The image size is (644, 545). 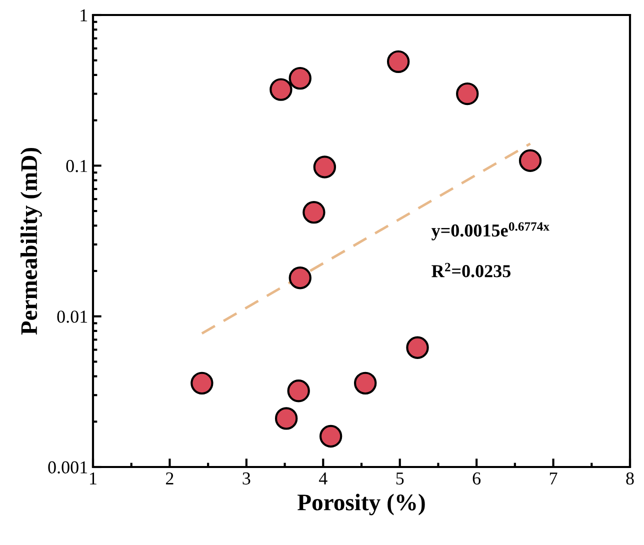 I want to click on y-tick-label: 0.01, so click(x=72, y=316).